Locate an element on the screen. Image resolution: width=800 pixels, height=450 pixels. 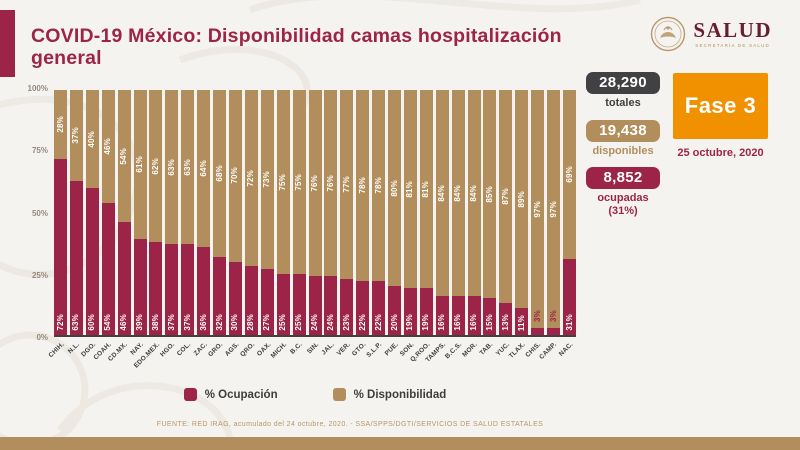
bar-nl: 37% 63% N.L. is located at coordinates (75, 222).